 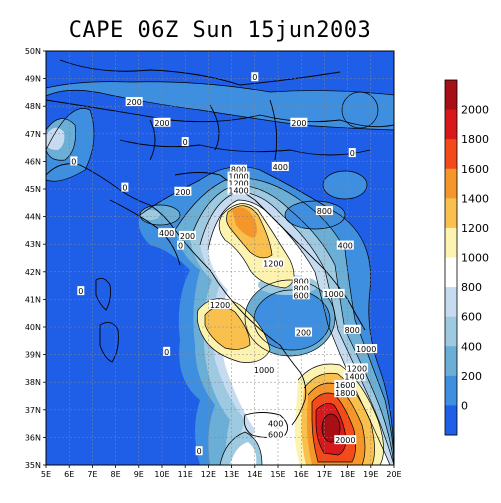 I want to click on colorbar-label: 1400, so click(x=475, y=198).